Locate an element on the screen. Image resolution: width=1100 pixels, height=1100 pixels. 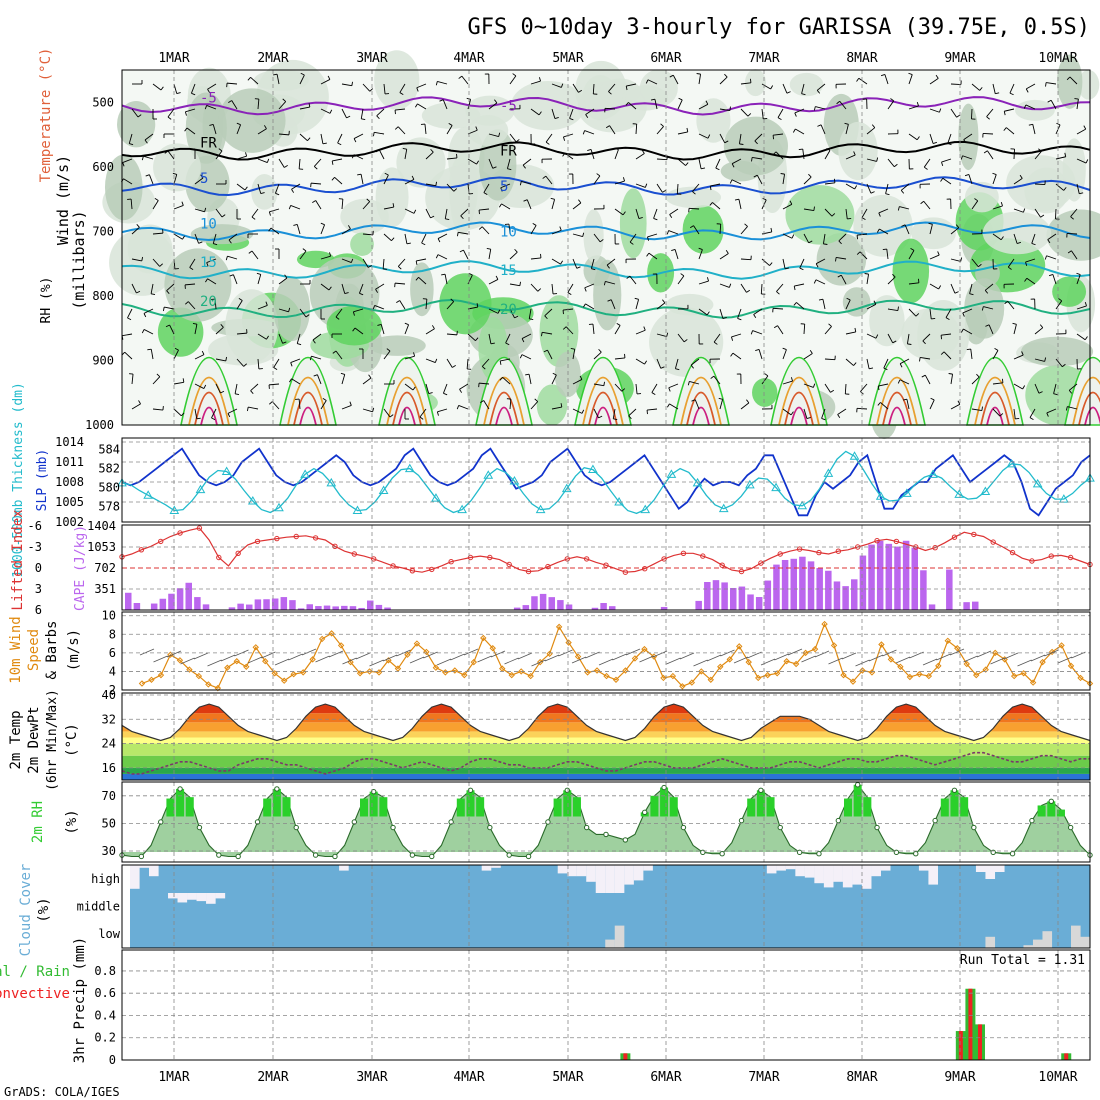
axis-tick-label: 16 is located at coordinates (109, 768).